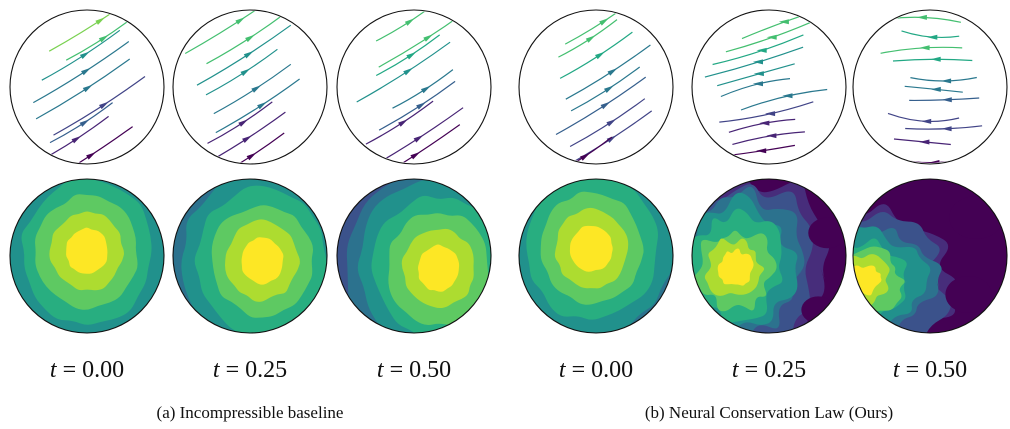  What do you see at coordinates (414, 370) in the screenshot?
I see `time-label-a-3: t = 0.50` at bounding box center [414, 370].